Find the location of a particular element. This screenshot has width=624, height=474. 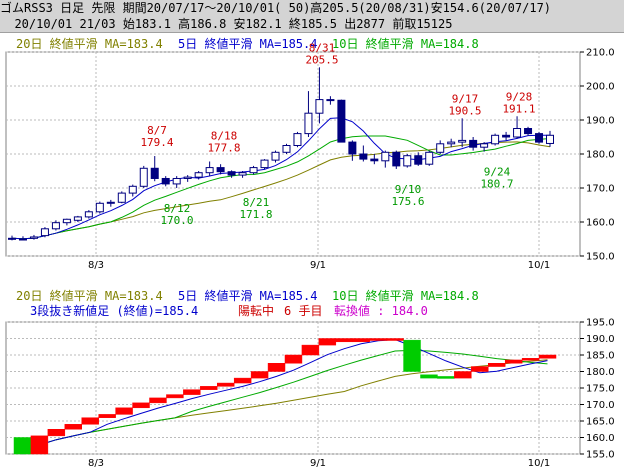

bottom-y-tick-label: 170.0 is located at coordinates (600, 405).